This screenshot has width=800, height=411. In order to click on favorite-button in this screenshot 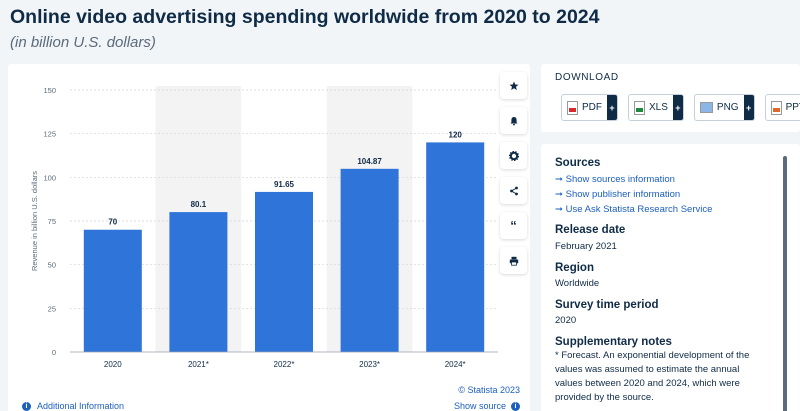, I will do `click(513, 85)`.